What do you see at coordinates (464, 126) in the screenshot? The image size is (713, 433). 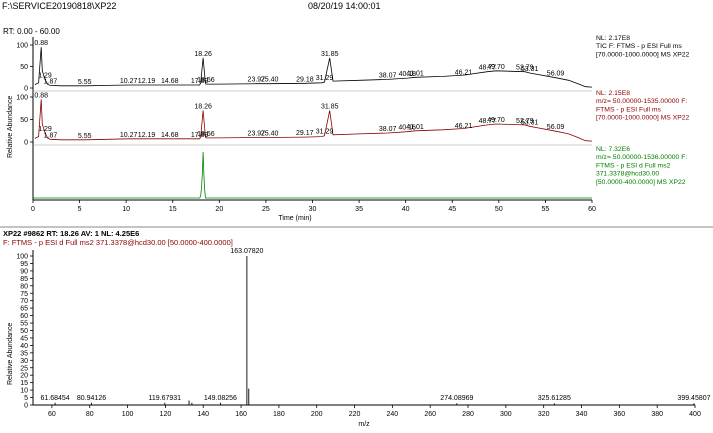 I see `mz-trace-peak-label: 46.21` at bounding box center [464, 126].